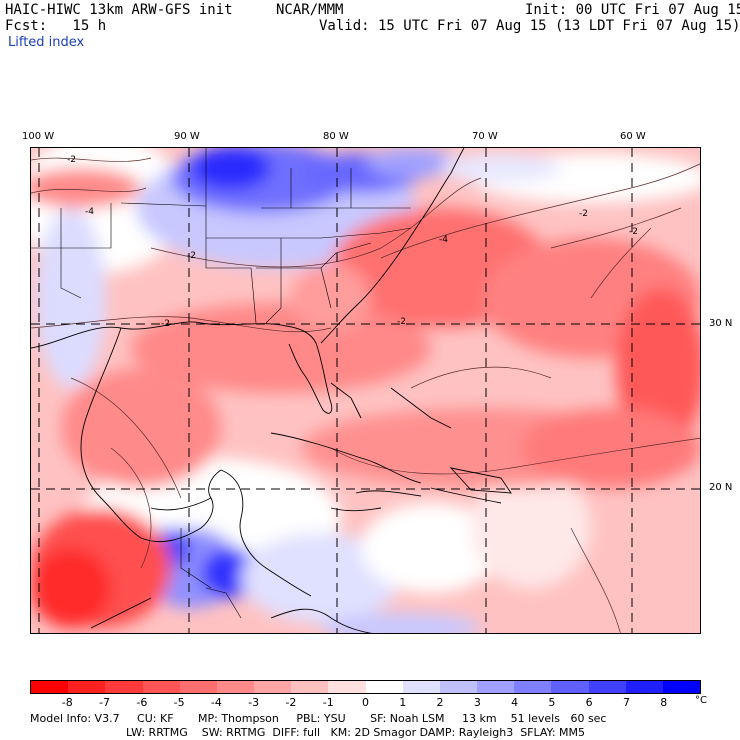  Describe the element at coordinates (336, 136) in the screenshot. I see `lon-label-80w: 80 W` at that location.